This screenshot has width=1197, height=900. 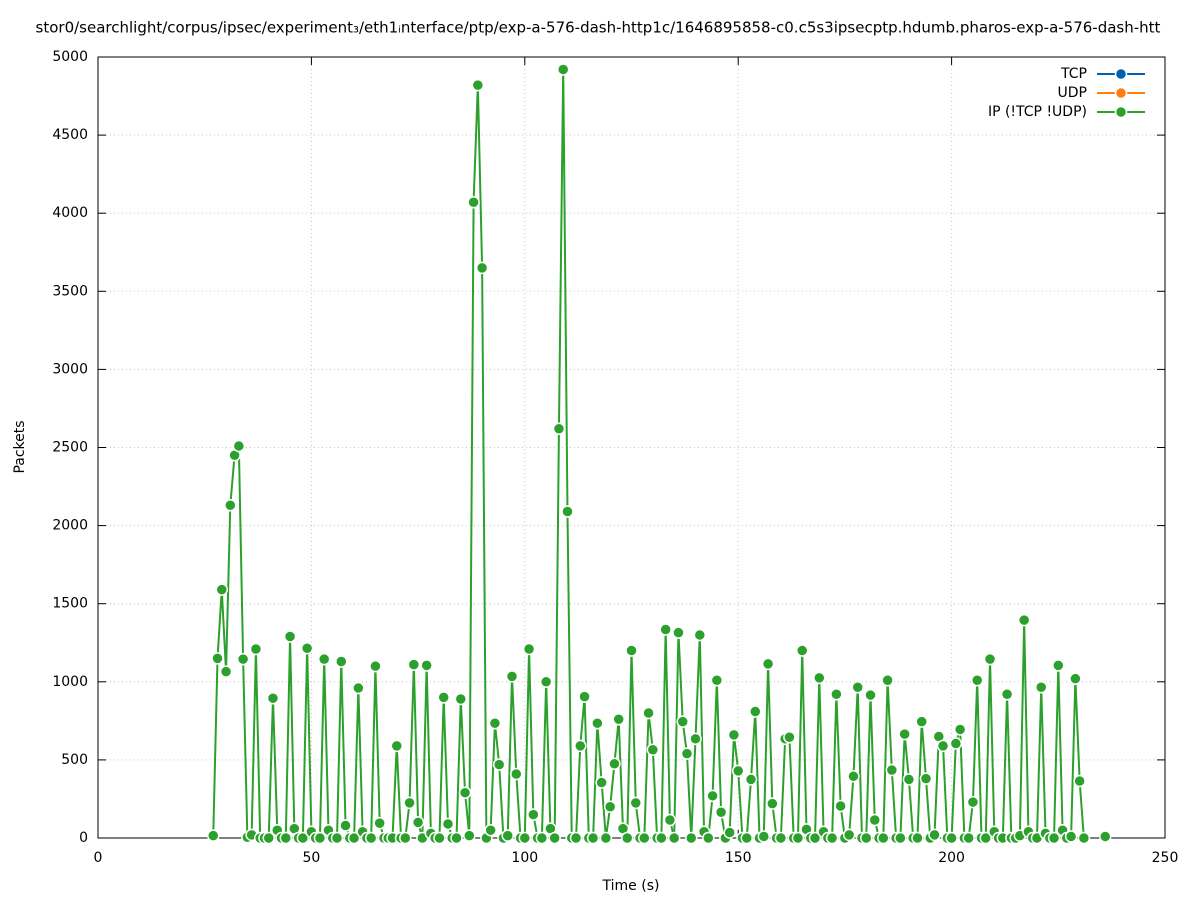 What do you see at coordinates (311, 858) in the screenshot?
I see `x-tick-label: 50` at bounding box center [311, 858].